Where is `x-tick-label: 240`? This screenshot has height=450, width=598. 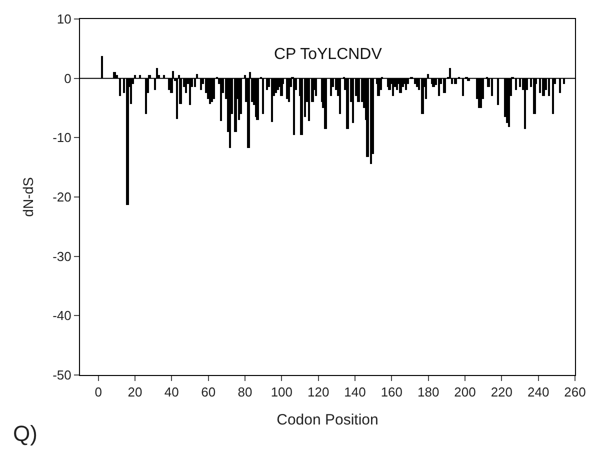
x-tick-label: 240 is located at coordinates (538, 392).